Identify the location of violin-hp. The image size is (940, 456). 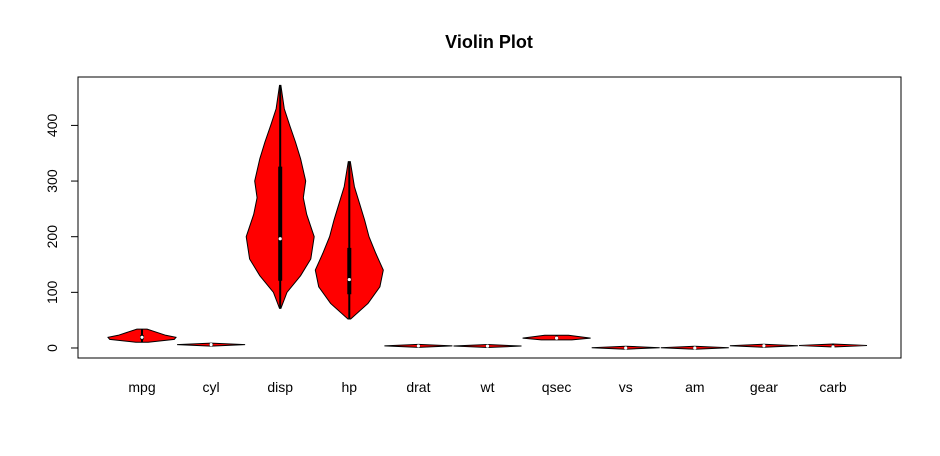
(349, 240).